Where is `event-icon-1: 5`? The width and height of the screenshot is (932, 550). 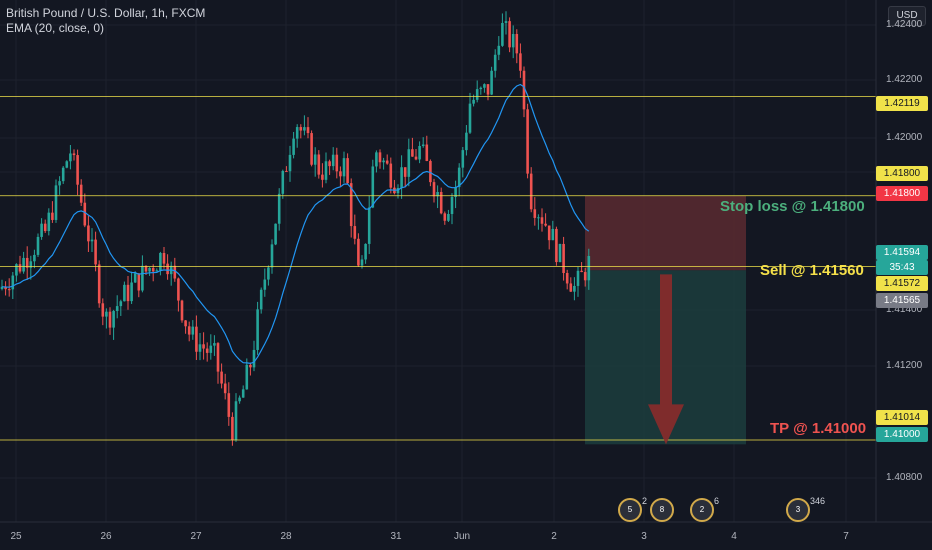 event-icon-1: 5 is located at coordinates (630, 510).